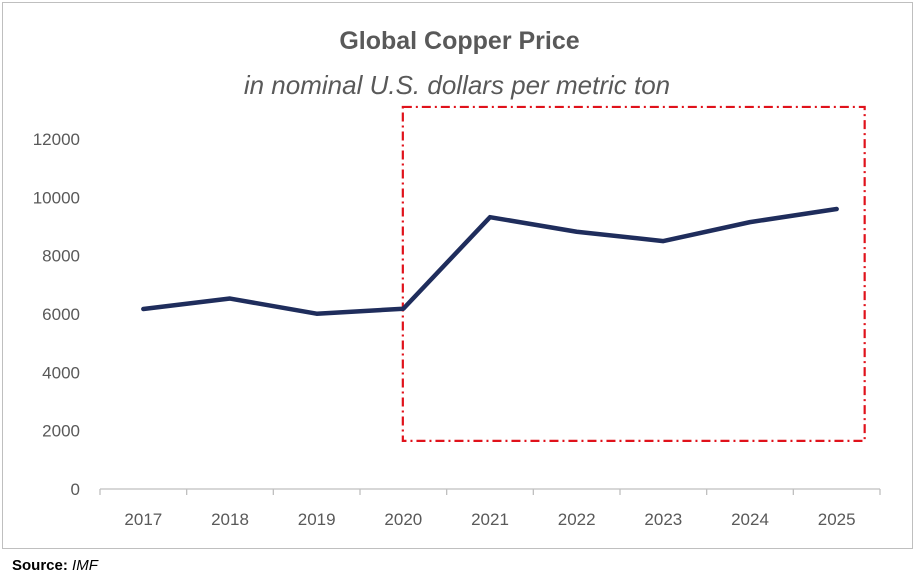 Image resolution: width=919 pixels, height=577 pixels. Describe the element at coordinates (490, 491) in the screenshot. I see `x-axis` at that location.